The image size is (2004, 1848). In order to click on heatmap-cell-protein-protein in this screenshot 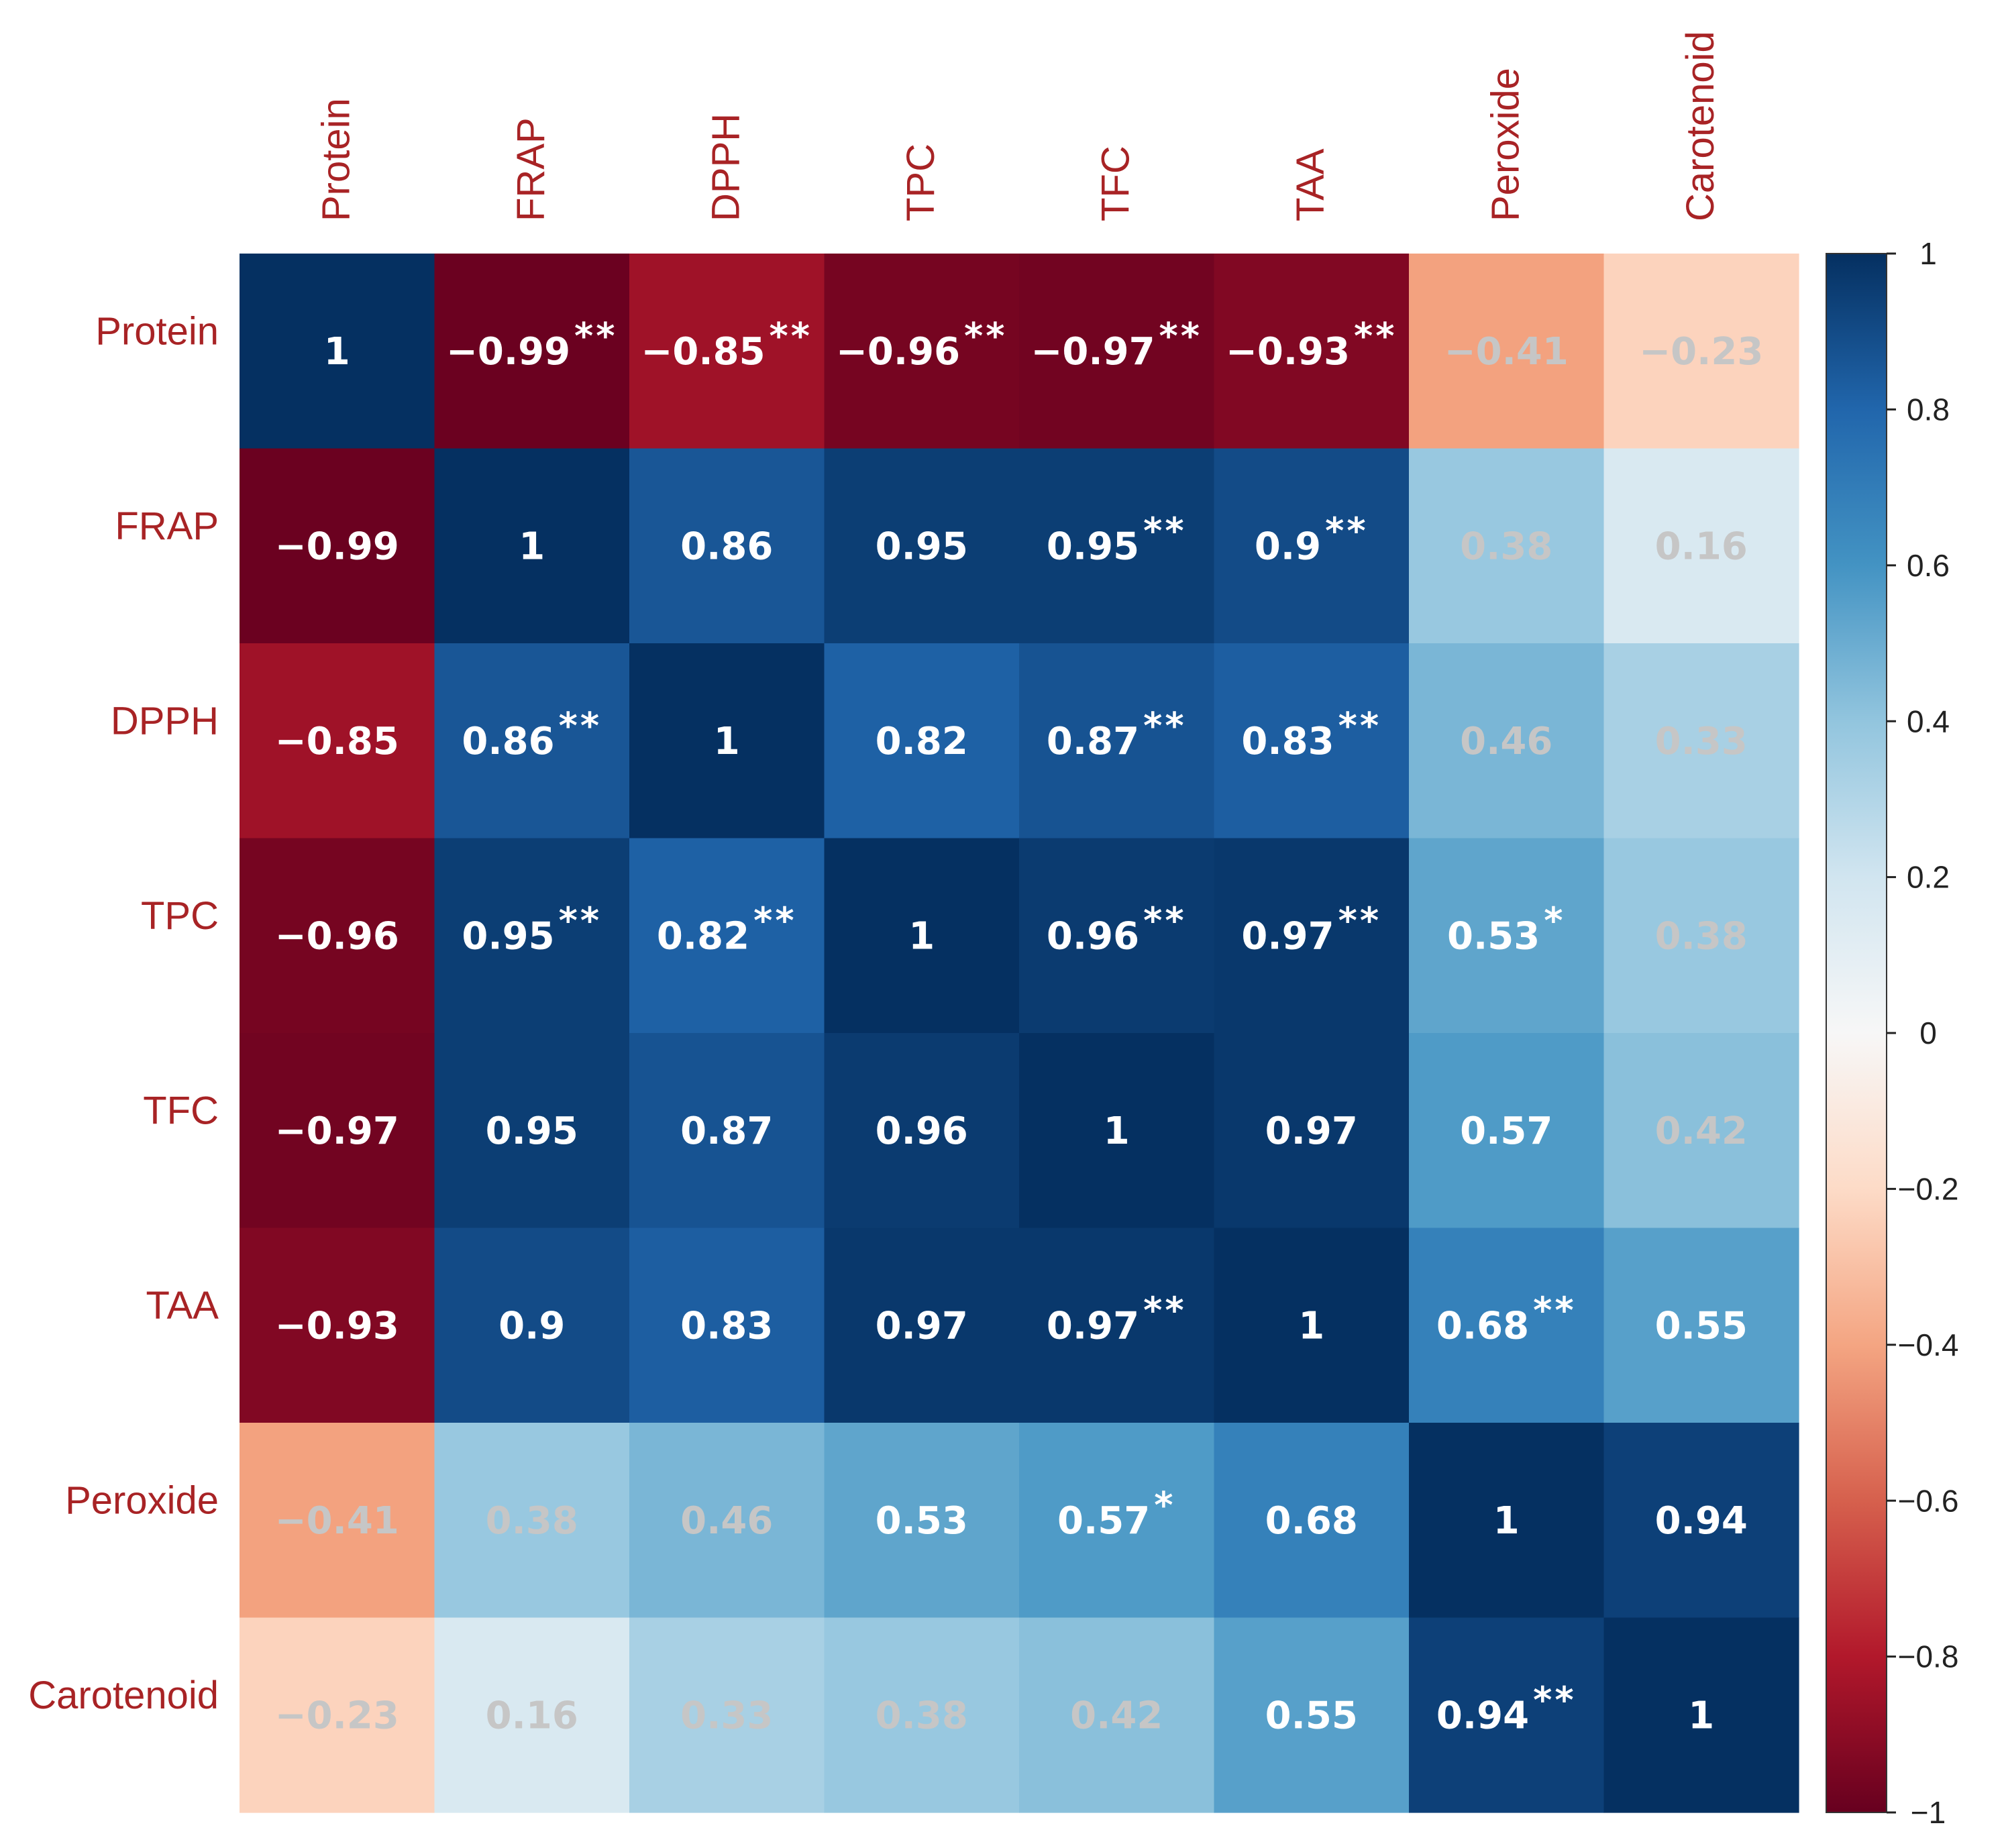, I will do `click(337, 351)`.